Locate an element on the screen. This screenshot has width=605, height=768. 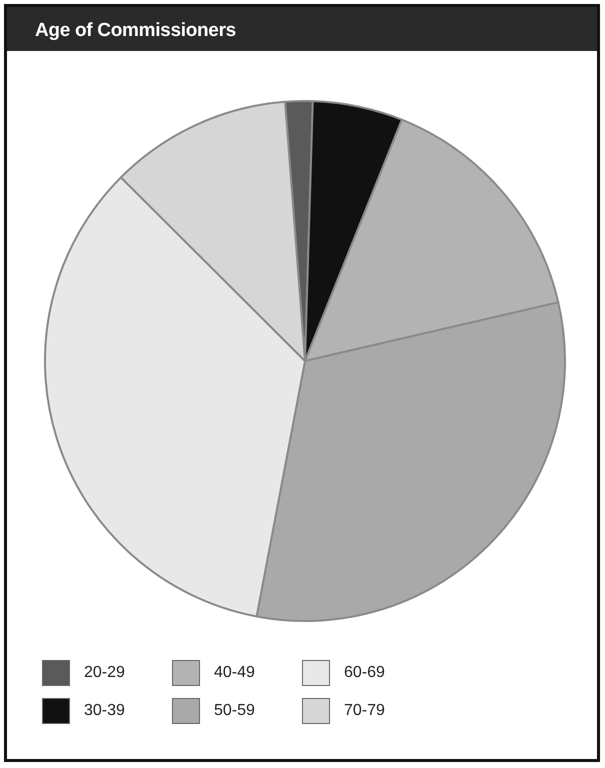
legend-label: 20-29 is located at coordinates (104, 673).